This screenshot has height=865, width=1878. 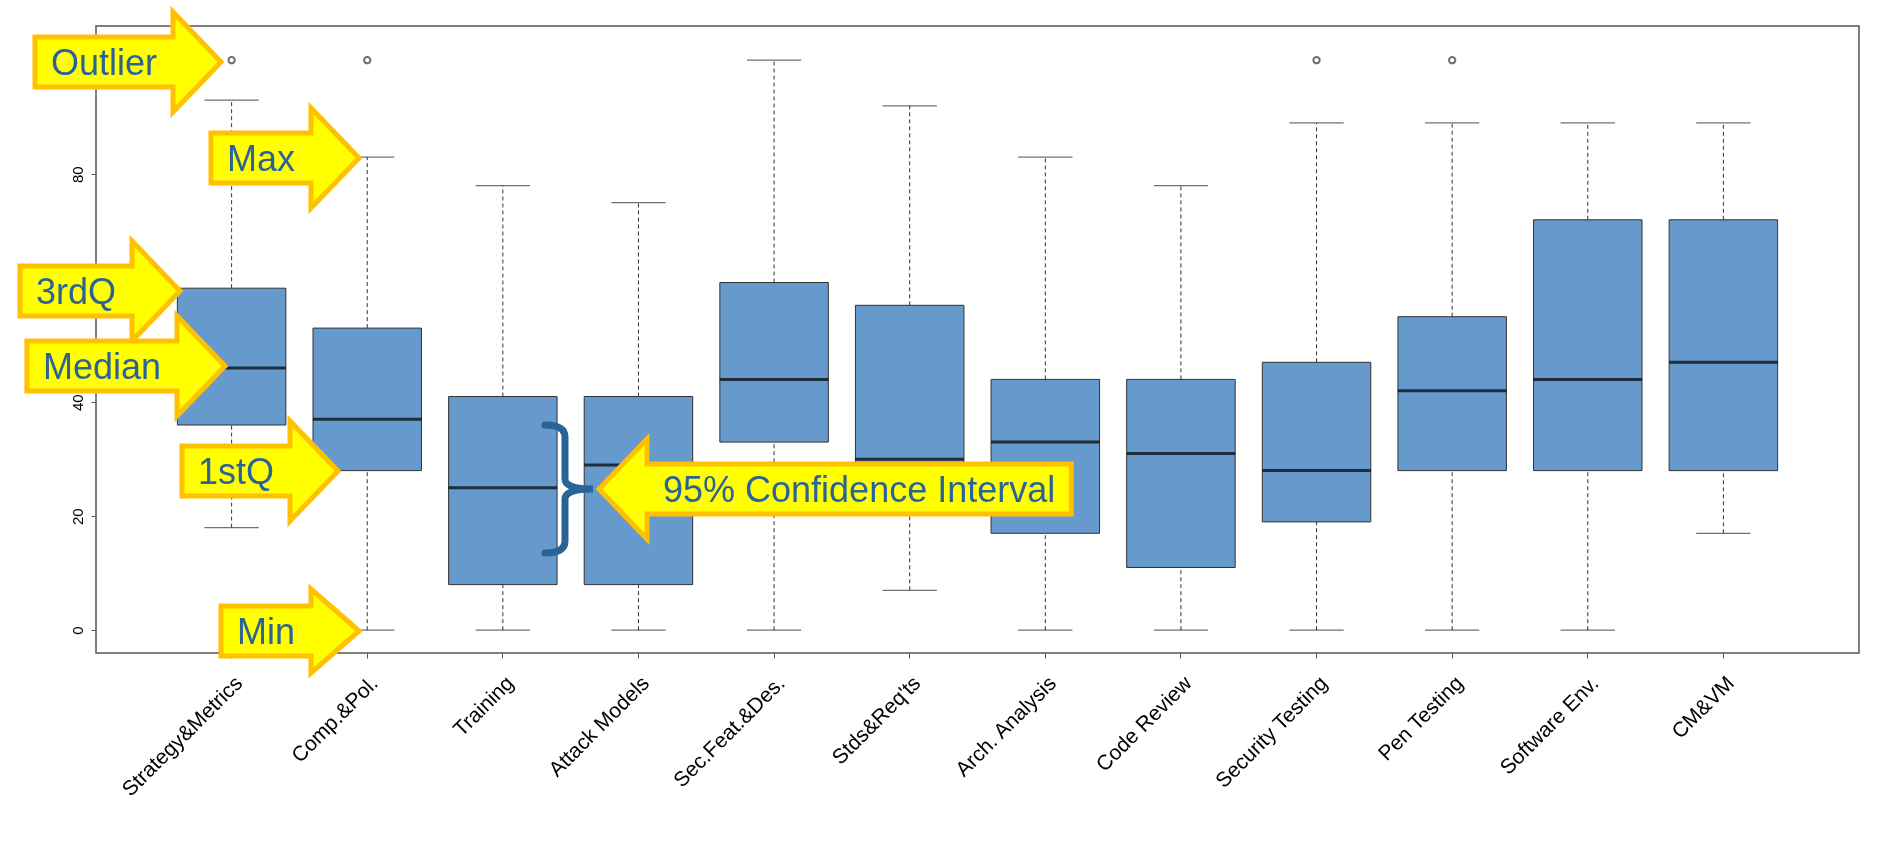 I want to click on y-tick-label: 0, so click(x=77, y=630).